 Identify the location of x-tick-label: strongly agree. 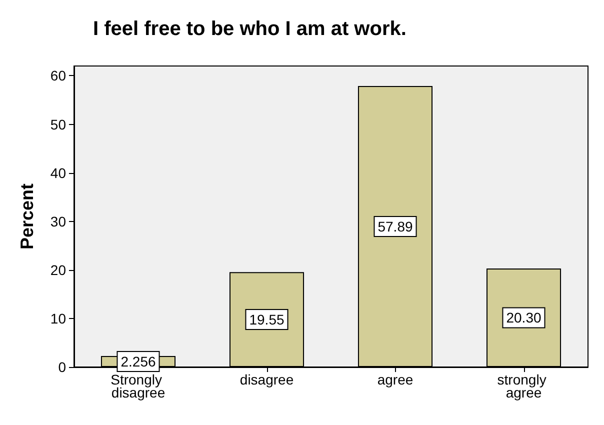
(523, 386).